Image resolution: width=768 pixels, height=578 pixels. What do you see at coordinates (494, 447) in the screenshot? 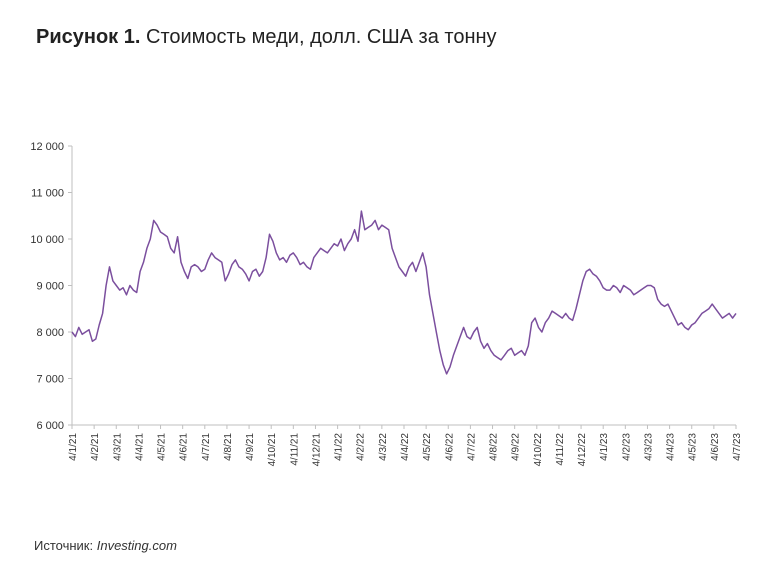
I see `x-tick-label: 4/8/22` at bounding box center [494, 447].